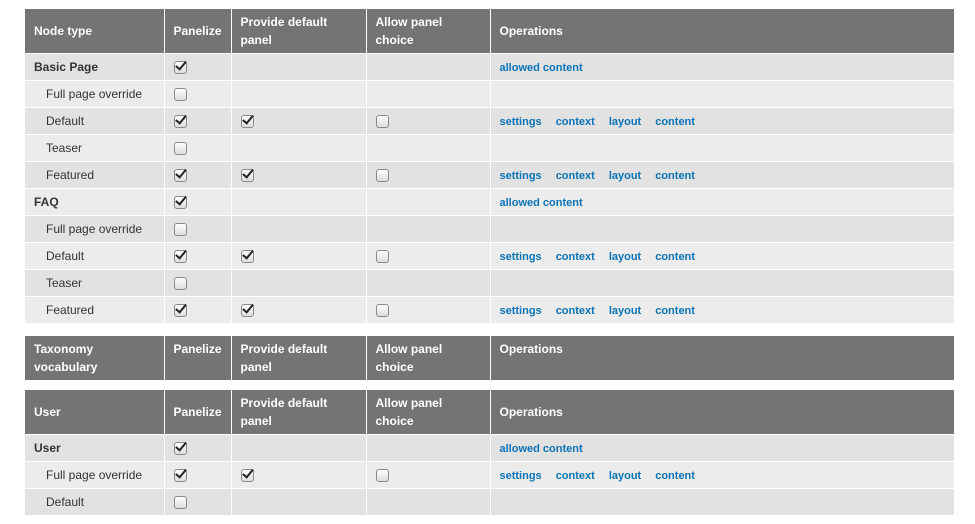  Describe the element at coordinates (95, 202) in the screenshot. I see `row-label: FAQ` at that location.